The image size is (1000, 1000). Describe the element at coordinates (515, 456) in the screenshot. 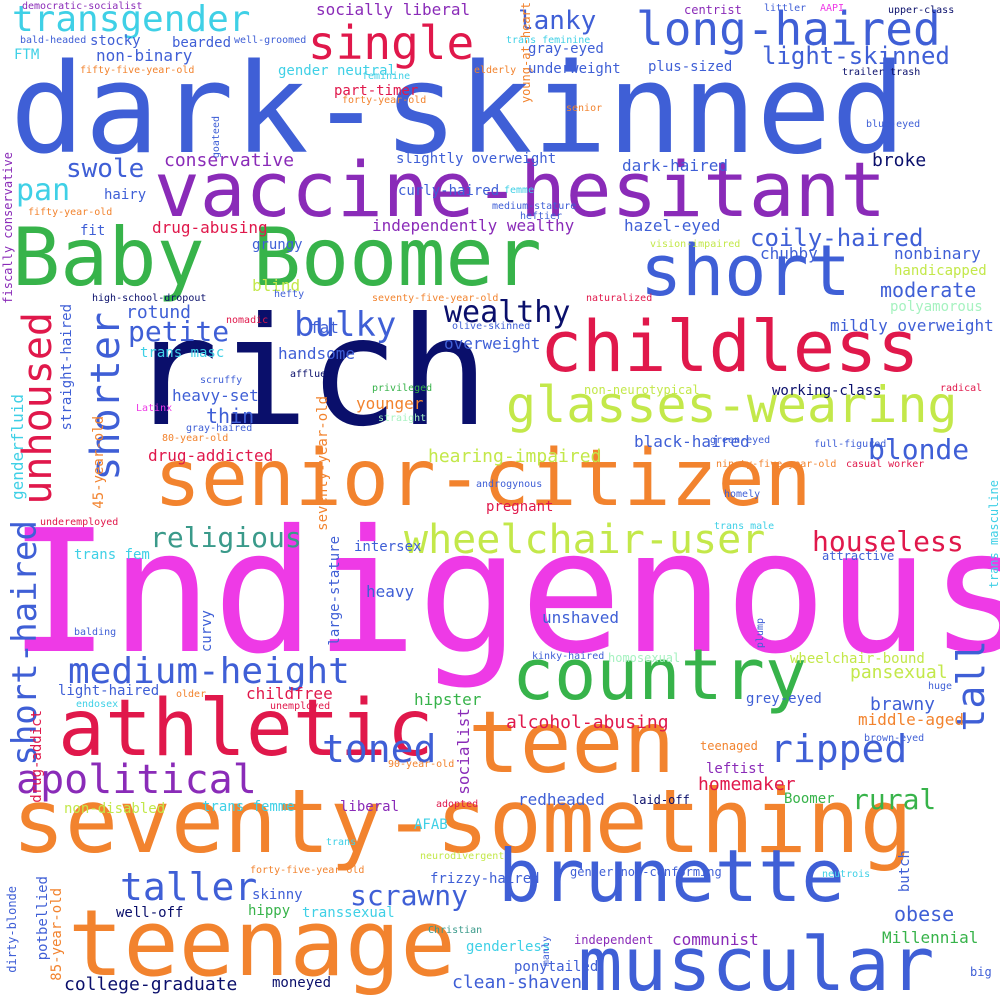

I see `word-hearing-impaired: hearing-impaired` at that location.